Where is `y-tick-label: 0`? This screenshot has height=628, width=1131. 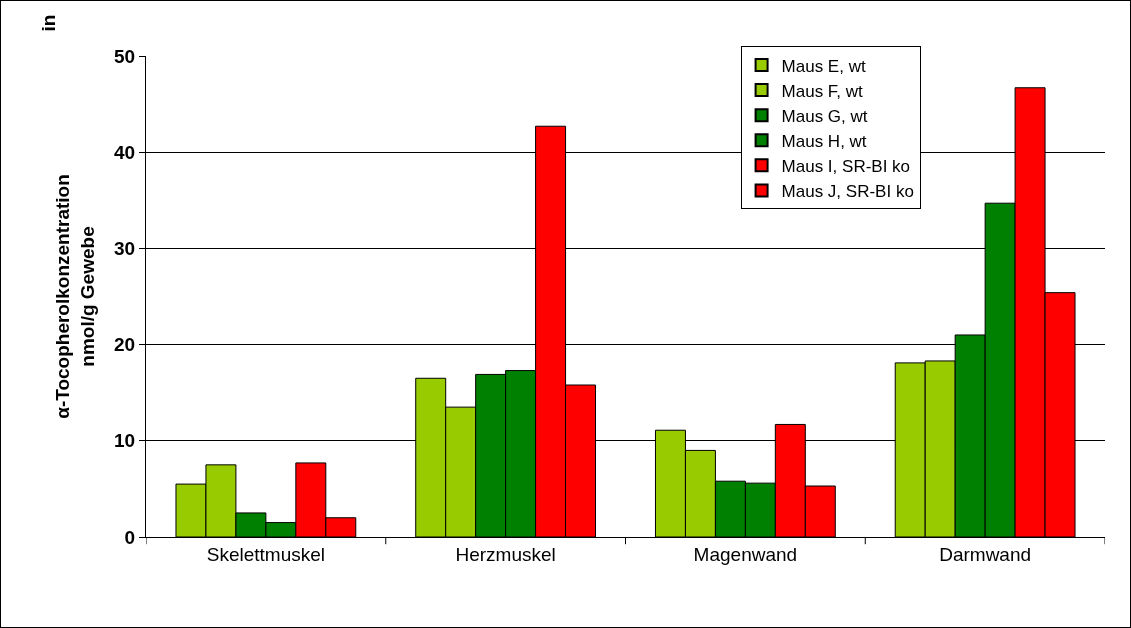
y-tick-label: 0 is located at coordinates (130, 537).